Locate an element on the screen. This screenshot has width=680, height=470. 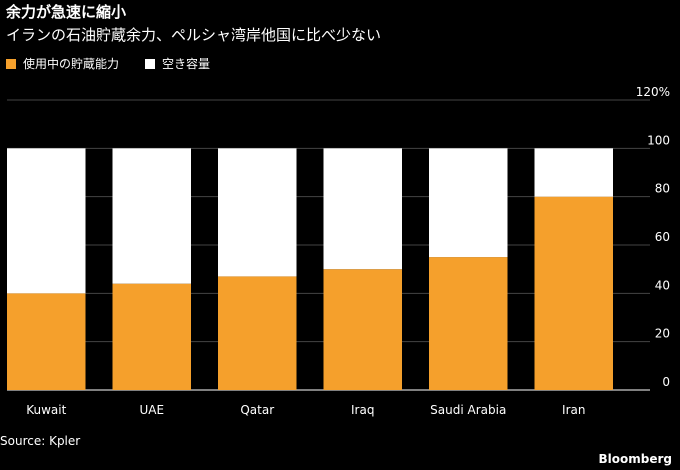
chart-subtitle: イランの石油貯蔵余力、ペルシャ湾岸他国に比べ少ない is located at coordinates (194, 35).